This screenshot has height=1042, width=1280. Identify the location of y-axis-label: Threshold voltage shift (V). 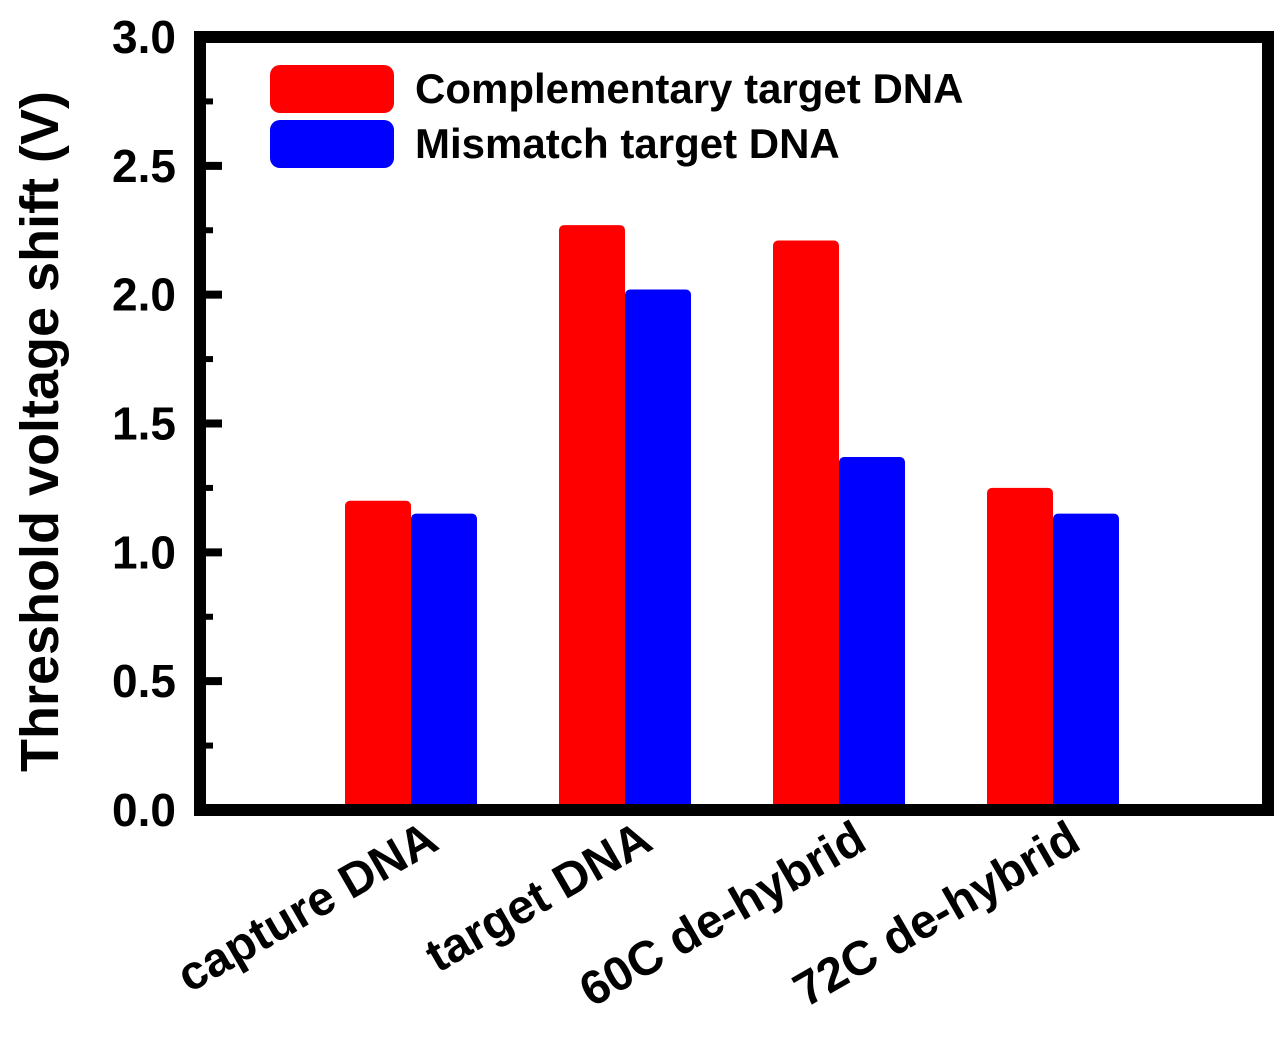
(40, 431).